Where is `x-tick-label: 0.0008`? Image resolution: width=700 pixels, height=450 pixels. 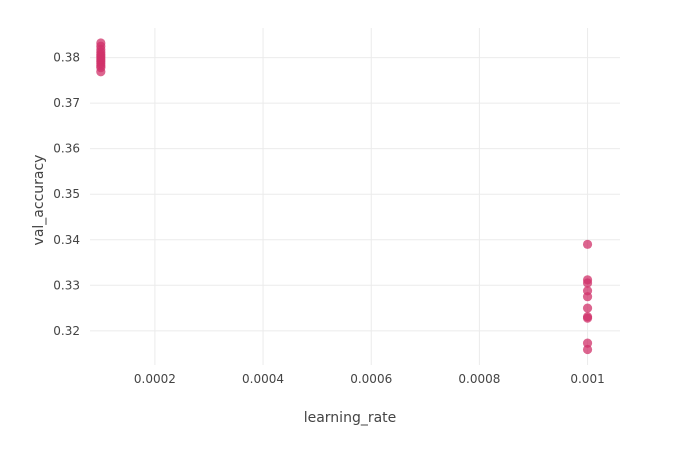
x-tick-label: 0.0008 is located at coordinates (479, 379).